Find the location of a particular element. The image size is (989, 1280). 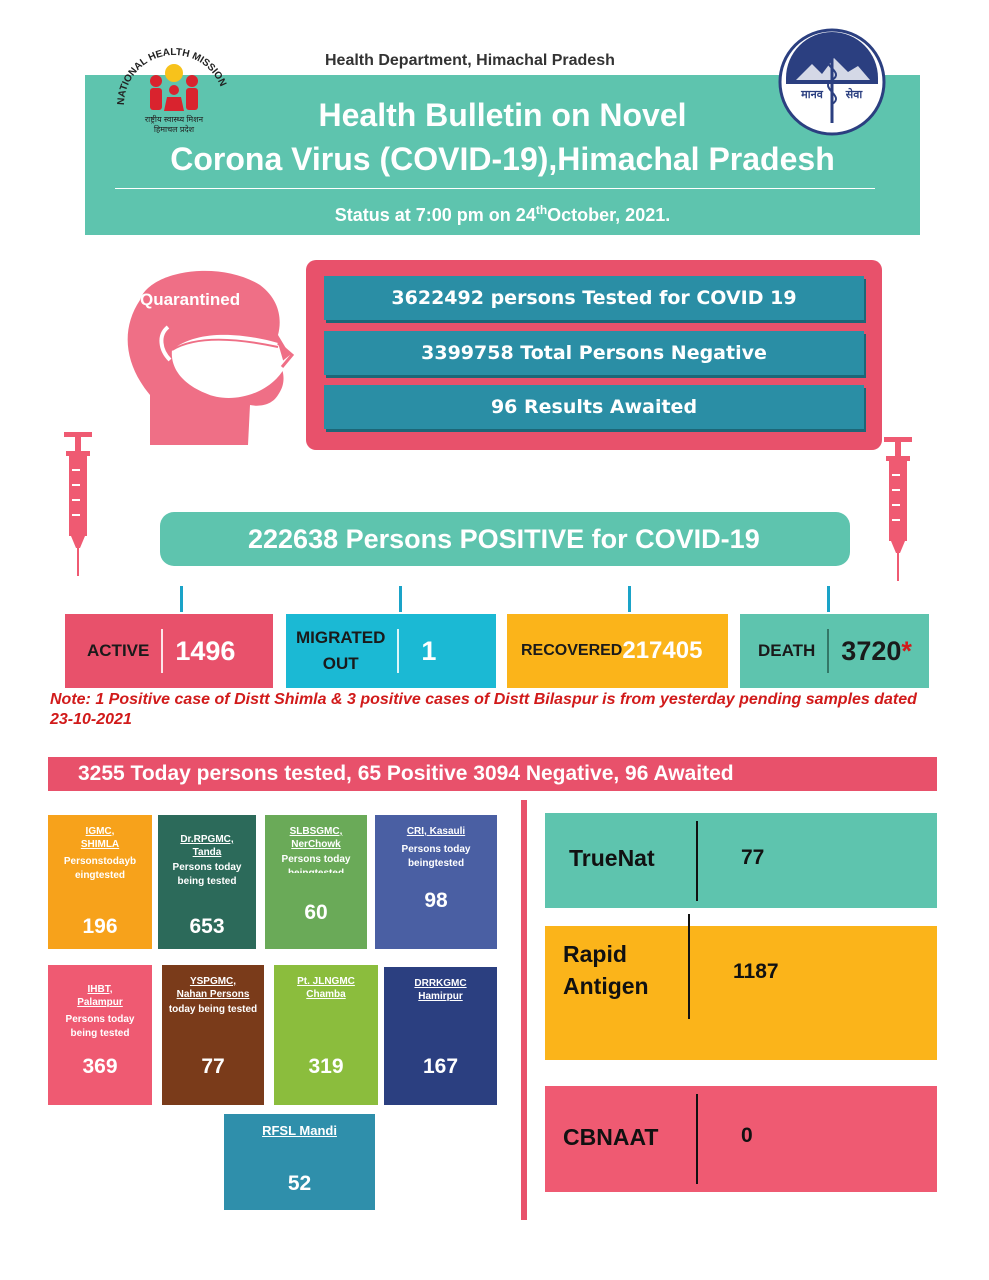

emblem-text-right: सेवा is located at coordinates (854, 94).